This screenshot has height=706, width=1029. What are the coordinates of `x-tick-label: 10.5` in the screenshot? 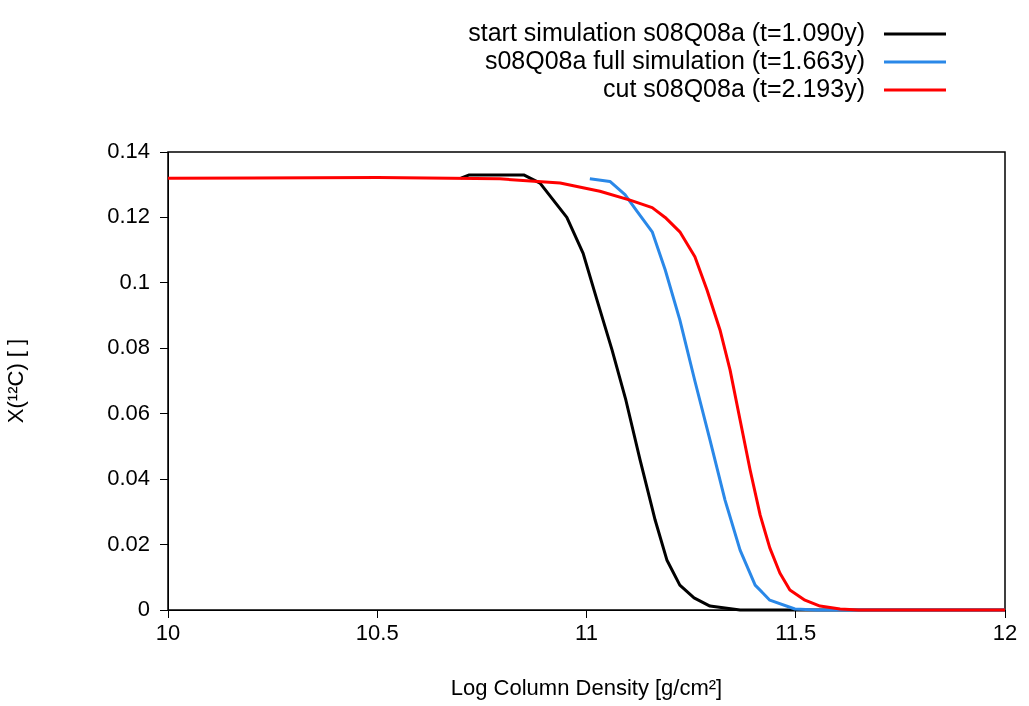 It's located at (377, 633).